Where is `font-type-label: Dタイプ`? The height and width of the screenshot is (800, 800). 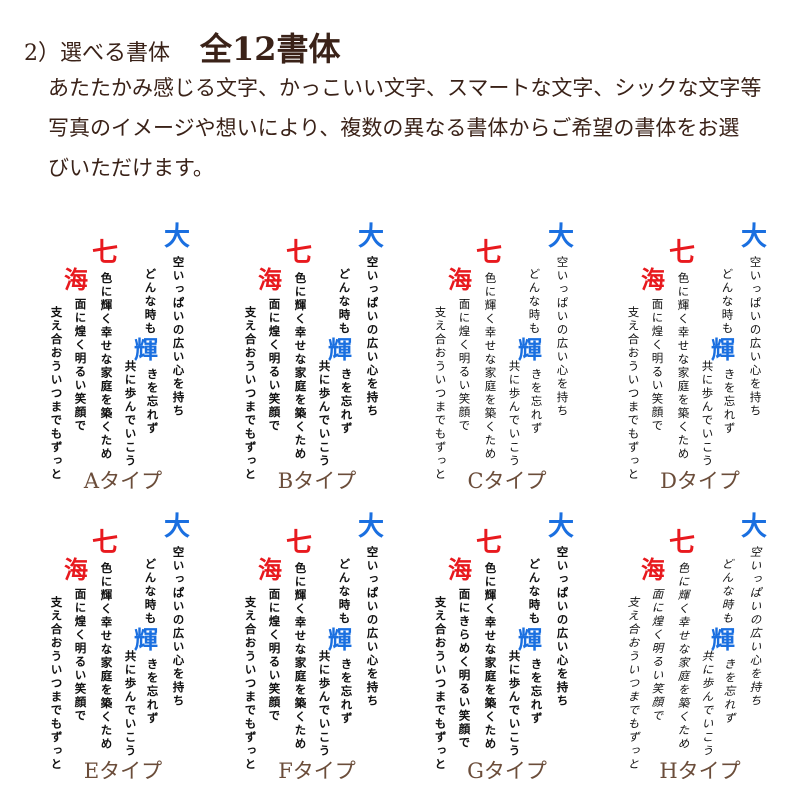 font-type-label: Dタイプ is located at coordinates (700, 481).